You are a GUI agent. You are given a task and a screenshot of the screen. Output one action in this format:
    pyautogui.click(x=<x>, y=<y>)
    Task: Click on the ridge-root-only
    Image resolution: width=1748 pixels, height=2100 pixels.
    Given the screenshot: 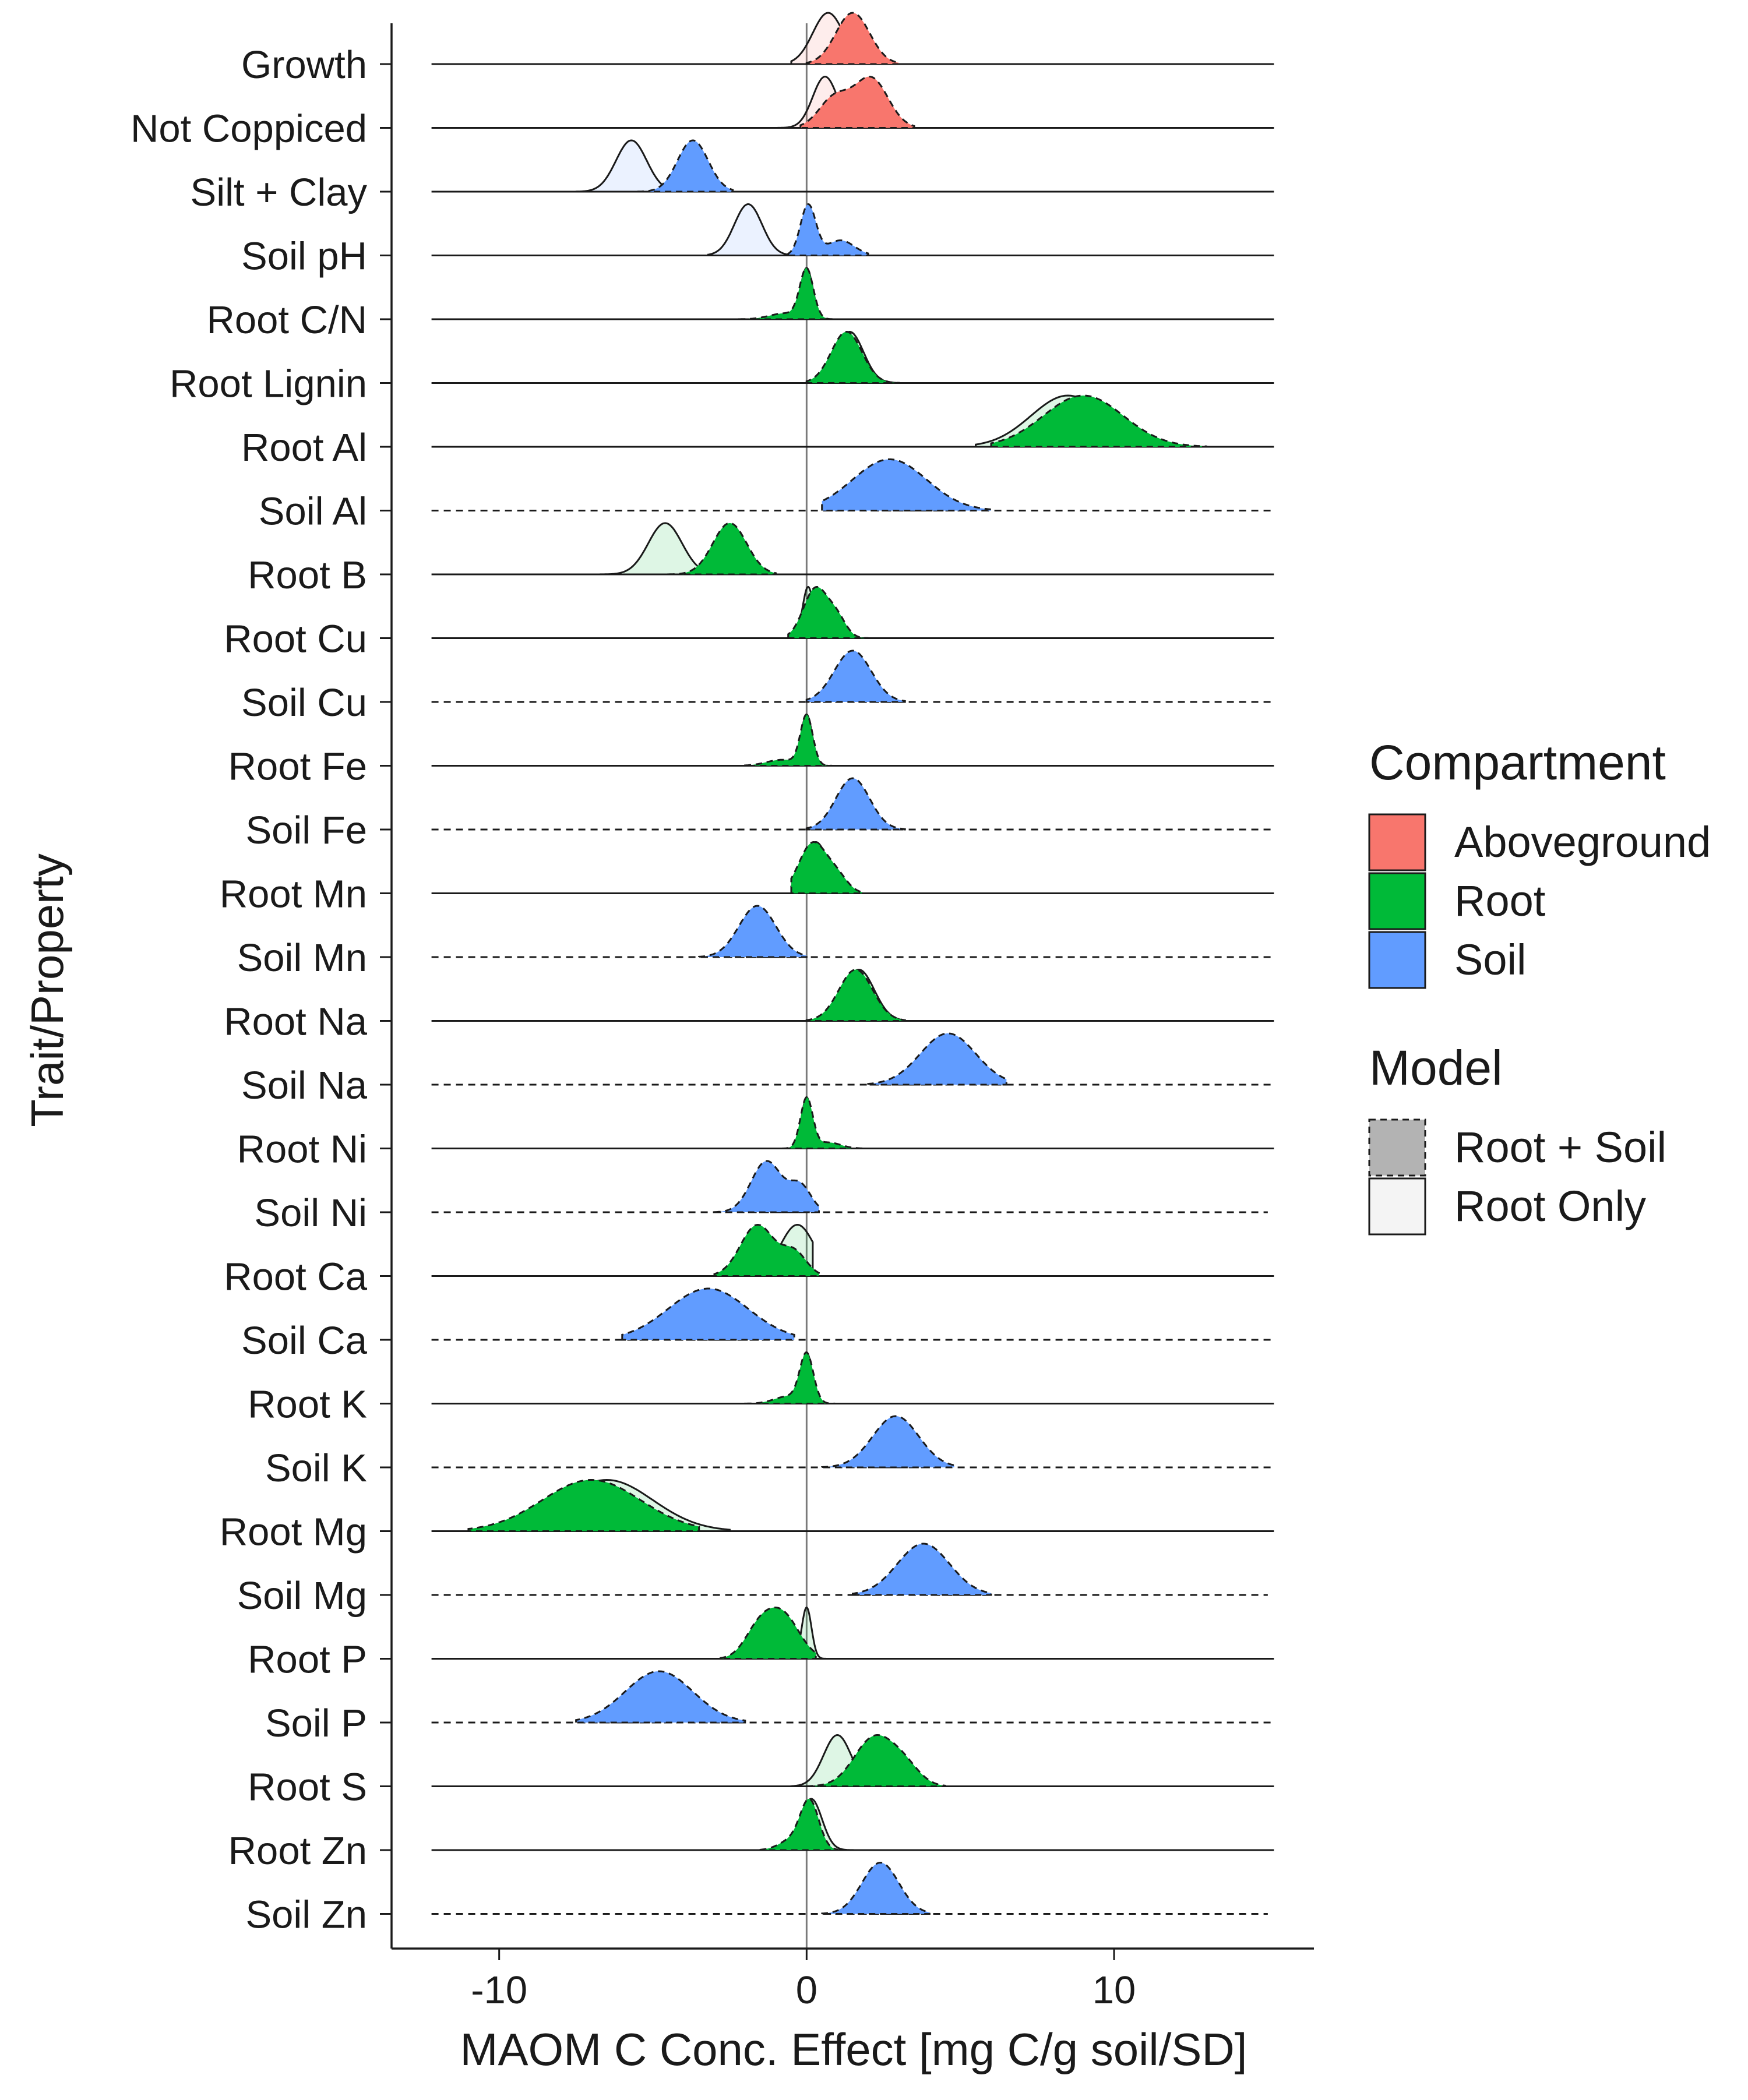 What is the action you would take?
    pyautogui.click(x=752, y=229)
    